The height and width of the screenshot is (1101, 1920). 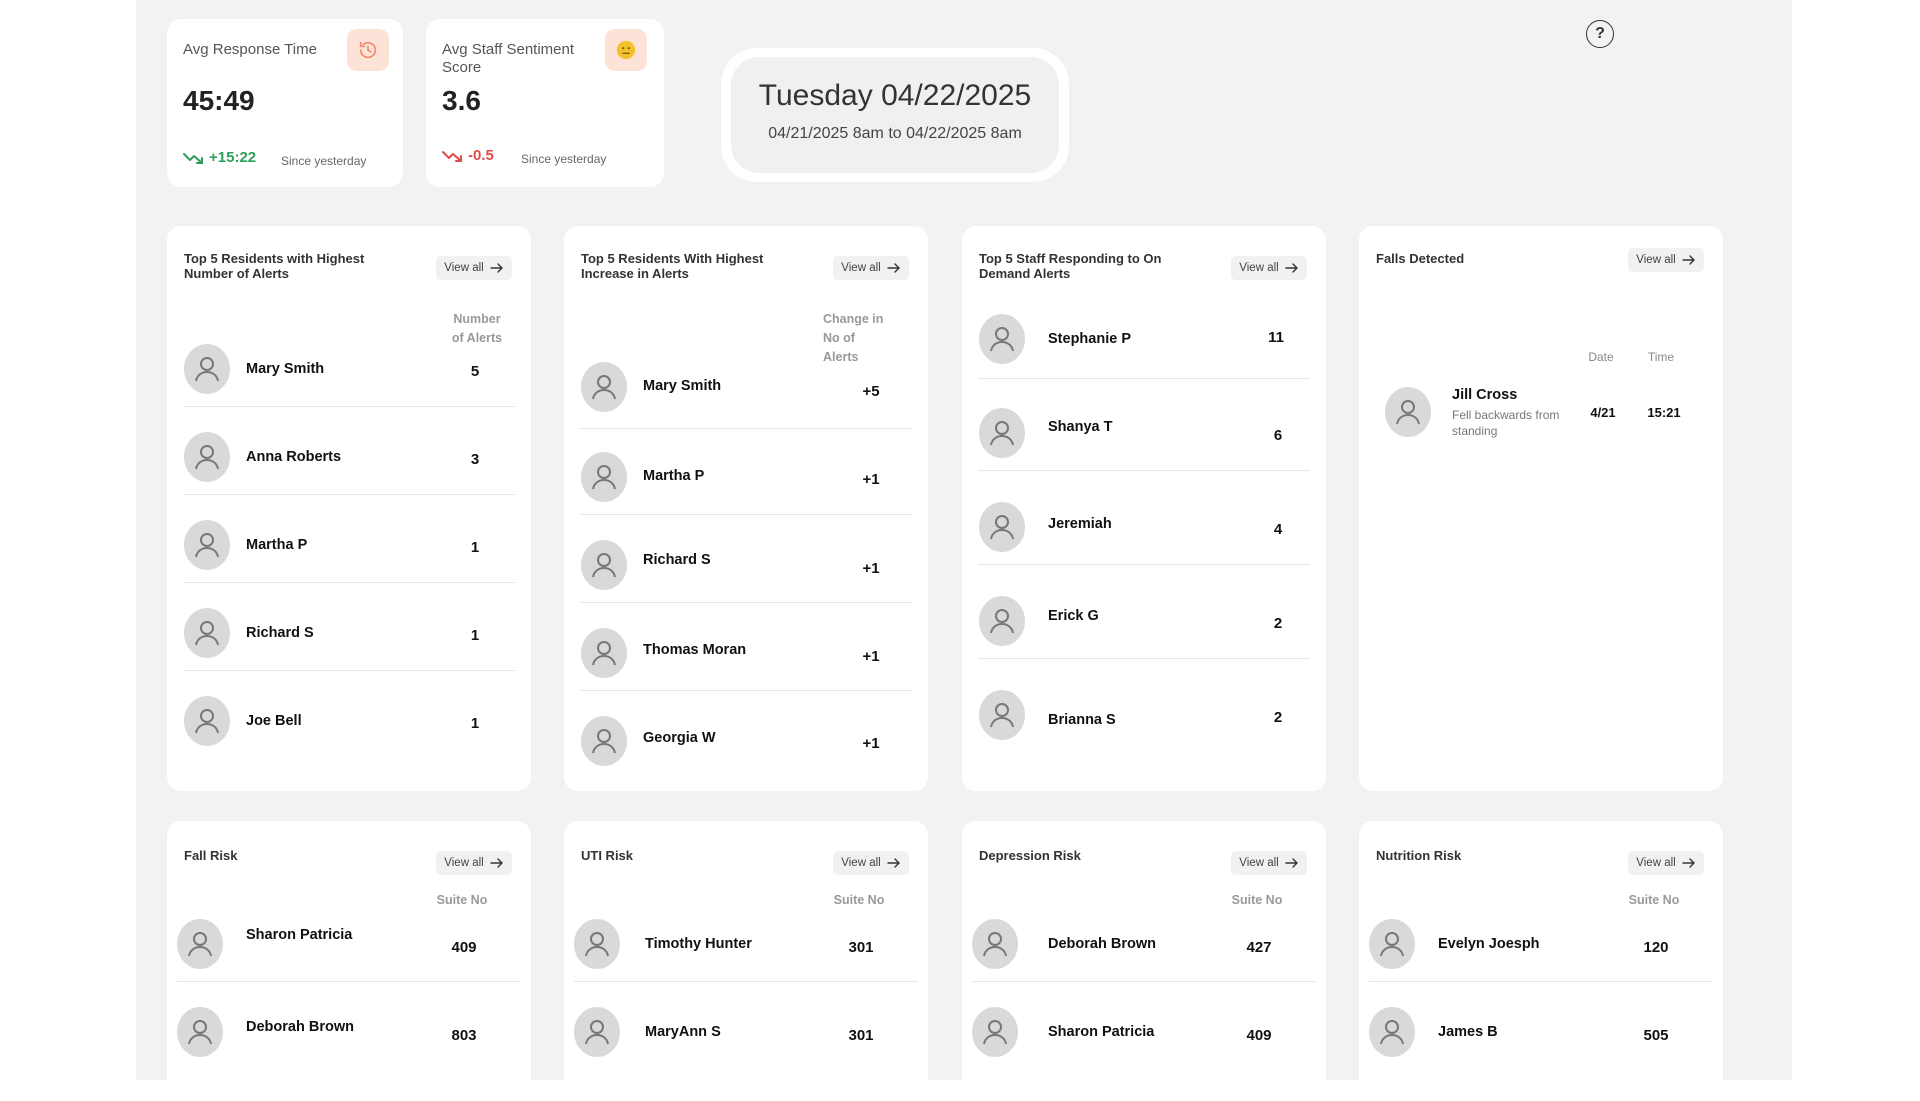 I want to click on resident-name: Georgia W, so click(x=679, y=738).